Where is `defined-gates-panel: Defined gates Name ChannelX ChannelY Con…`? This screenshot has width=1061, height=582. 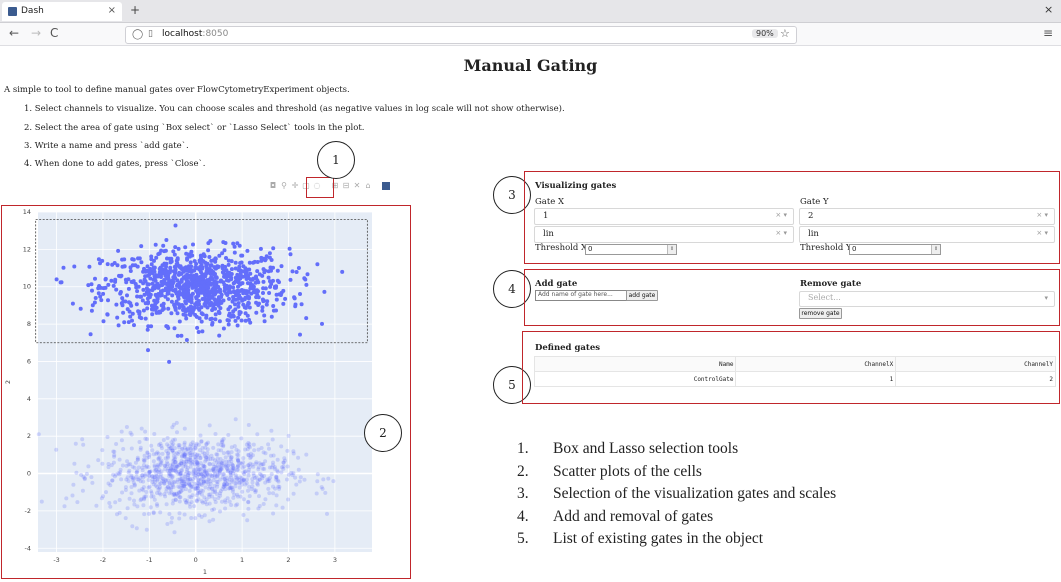 defined-gates-panel: Defined gates Name ChannelX ChannelY Con… is located at coordinates (791, 367).